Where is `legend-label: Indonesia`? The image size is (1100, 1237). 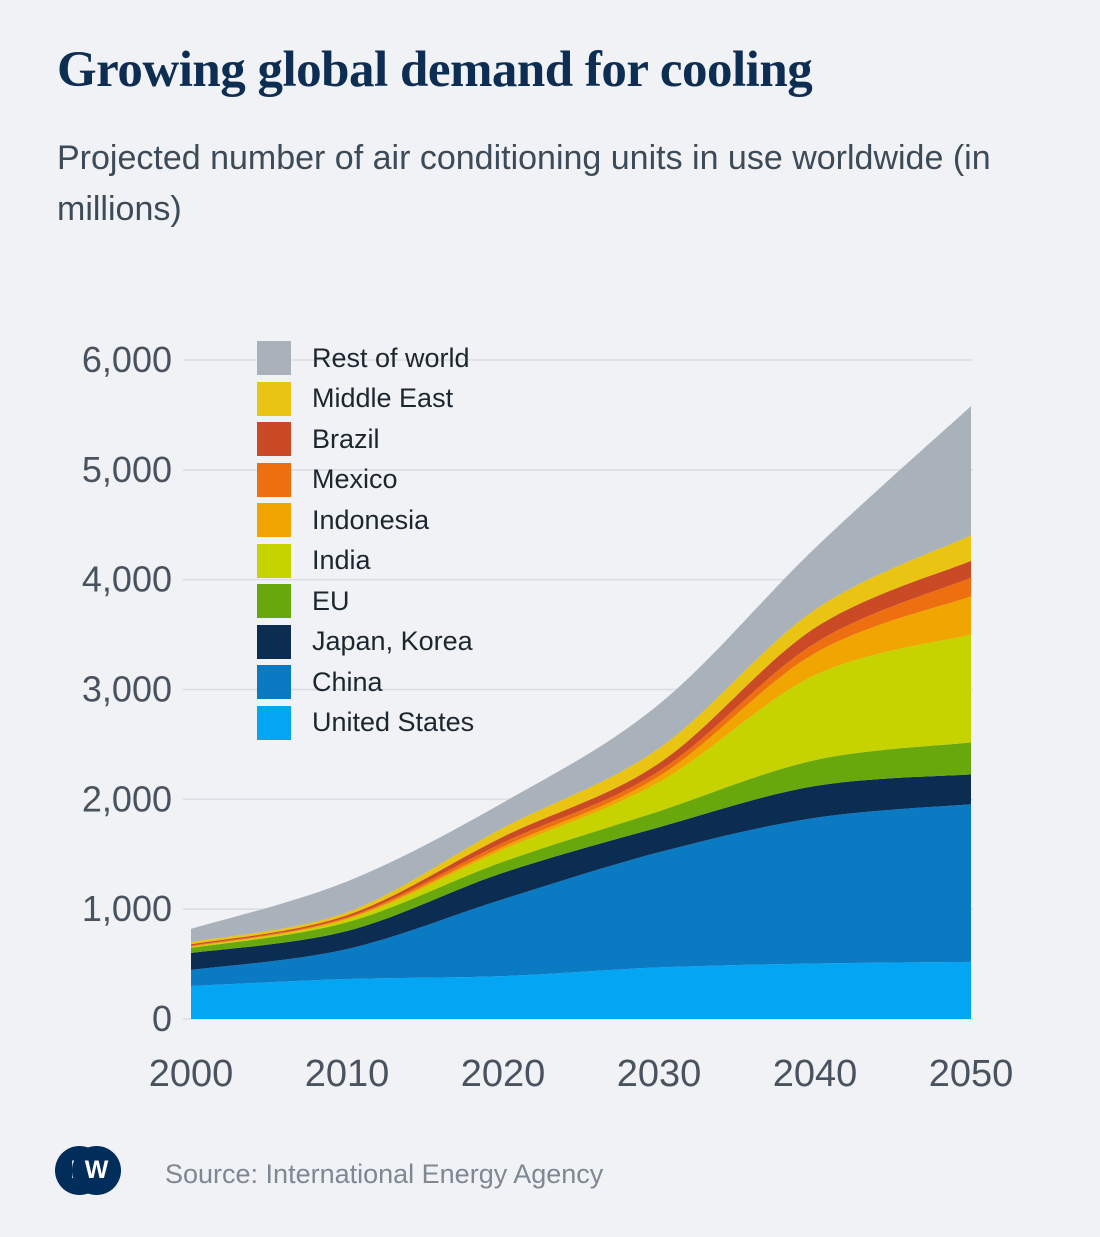 legend-label: Indonesia is located at coordinates (371, 519).